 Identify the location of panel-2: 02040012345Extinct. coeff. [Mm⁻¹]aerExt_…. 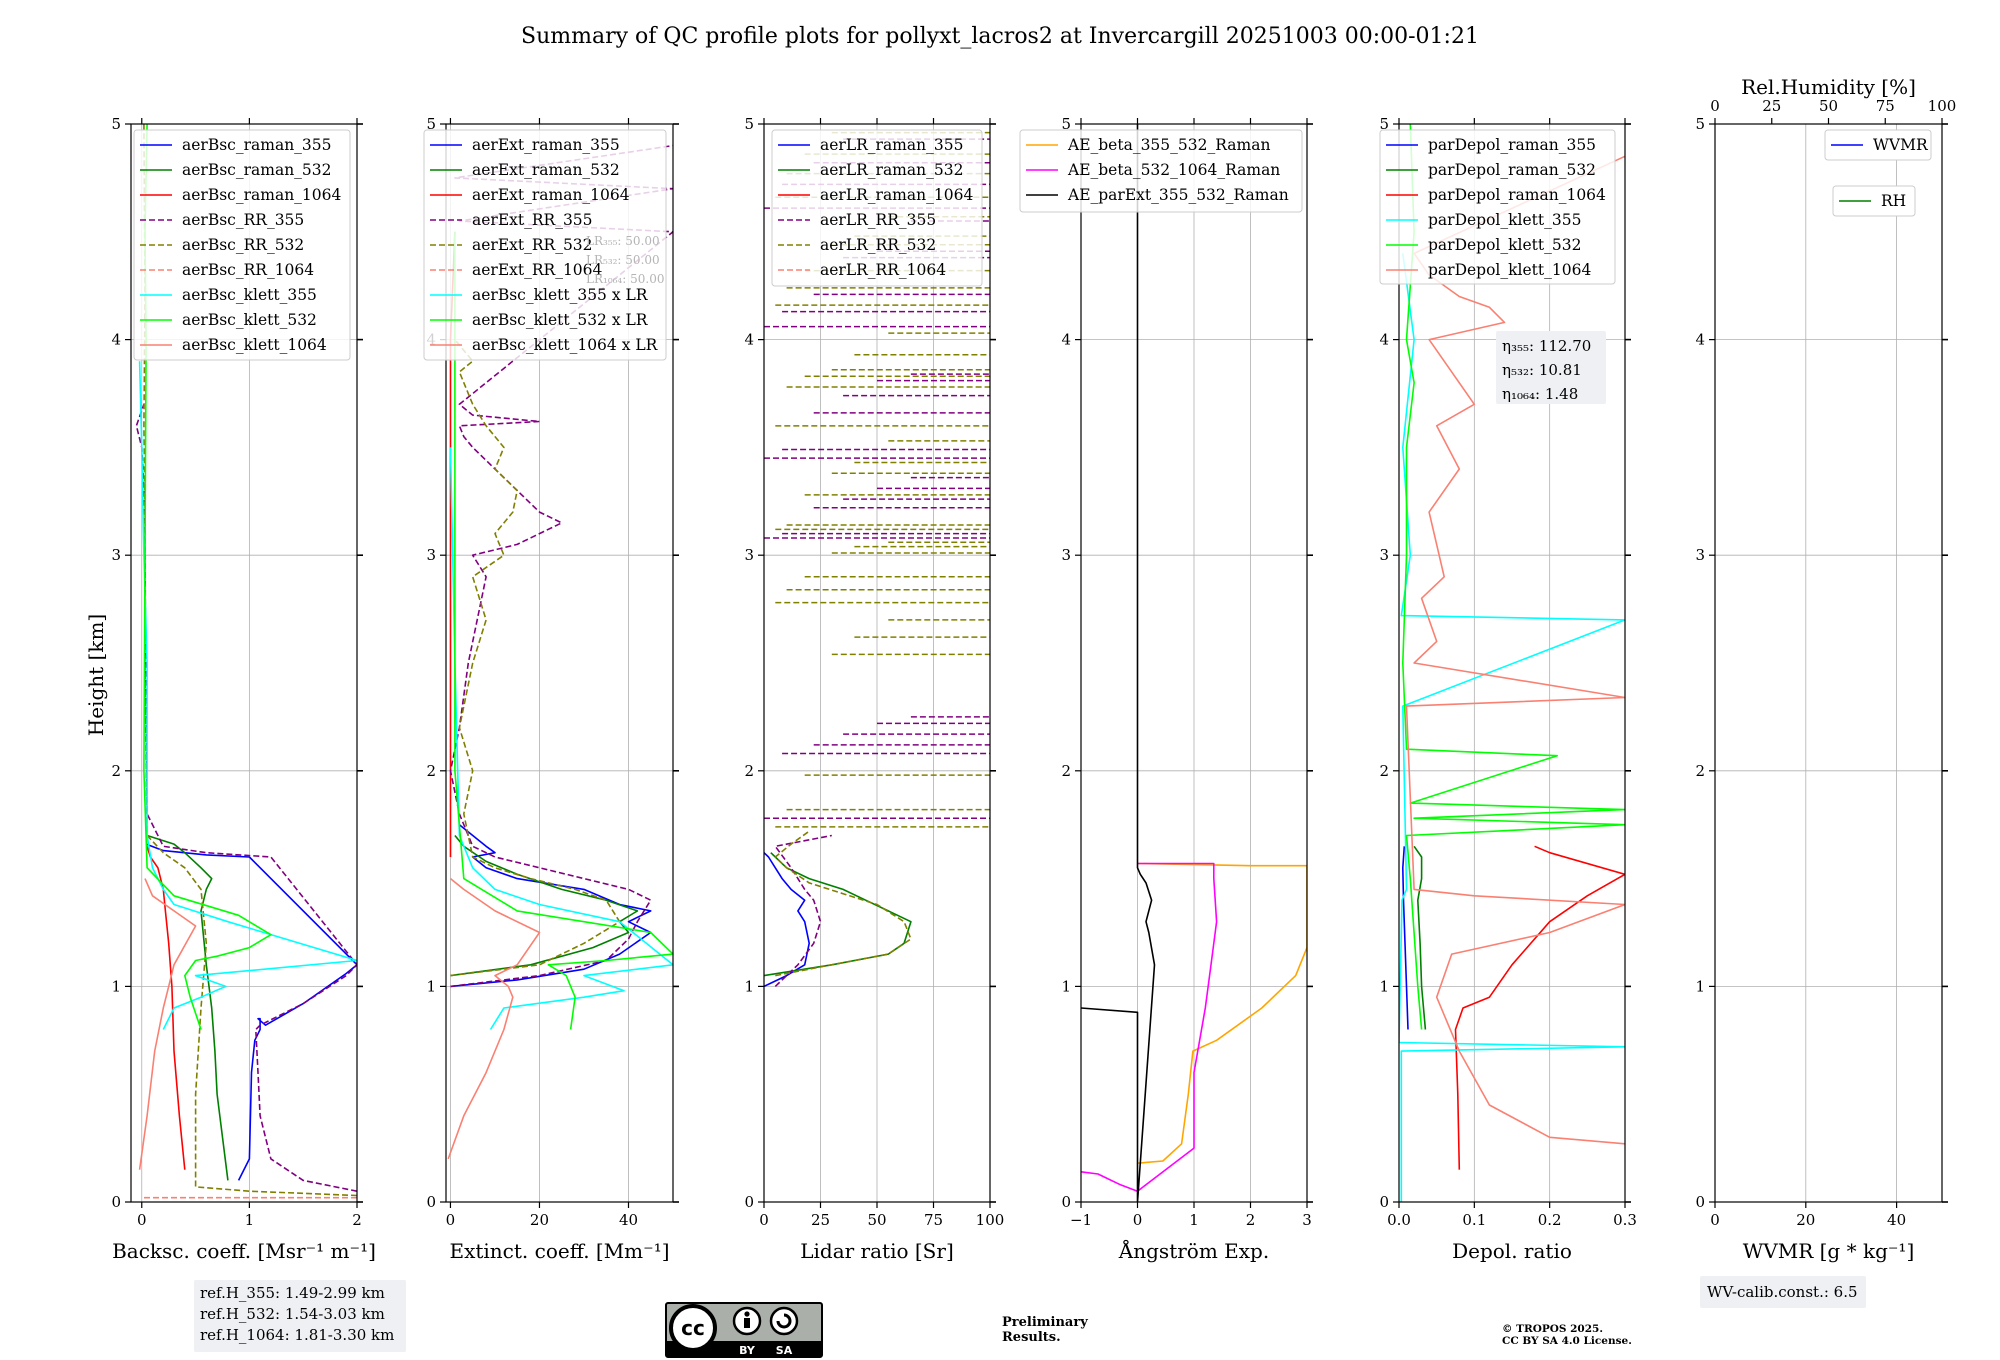
(551, 689).